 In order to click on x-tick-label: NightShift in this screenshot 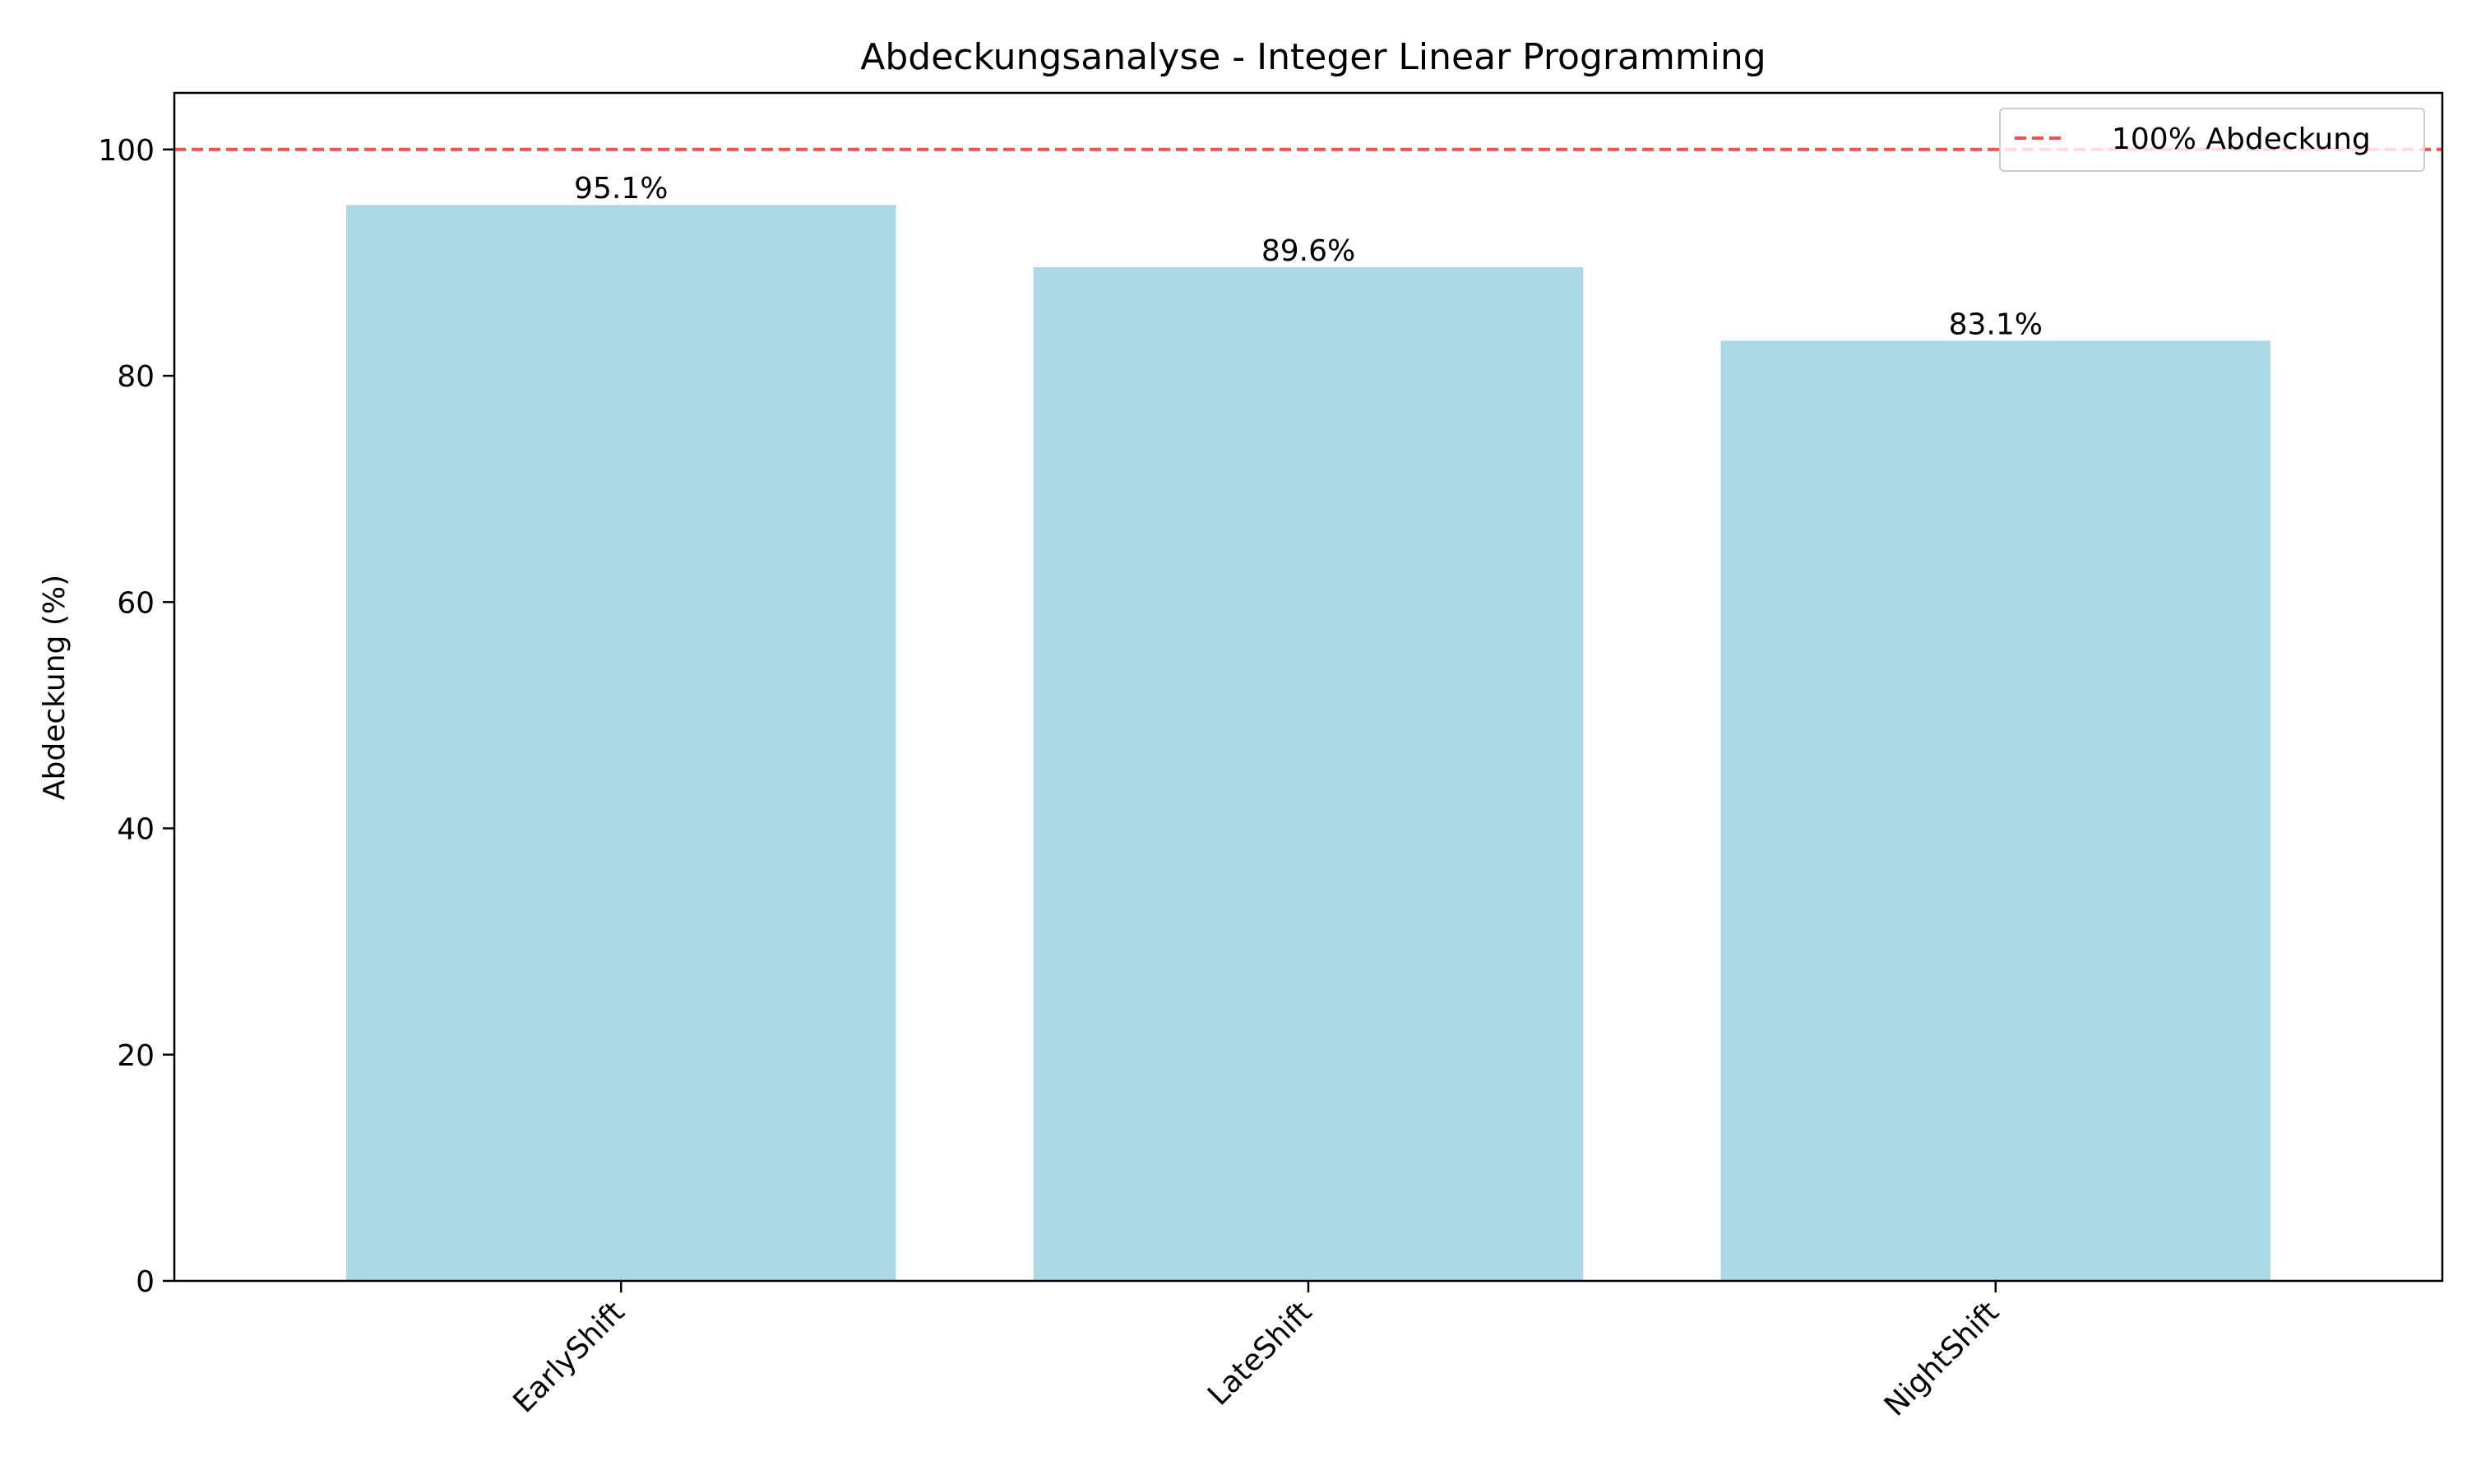, I will do `click(1942, 1358)`.